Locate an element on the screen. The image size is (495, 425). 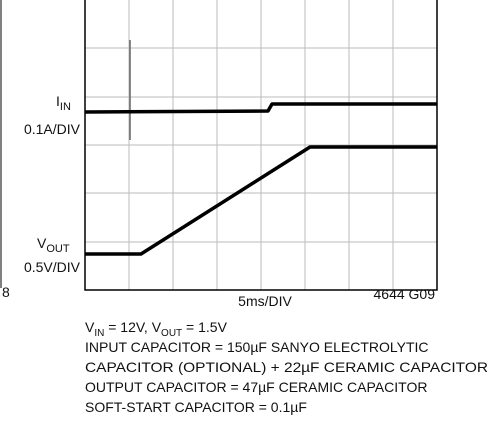
edge-fragment: 8 is located at coordinates (6, 292).